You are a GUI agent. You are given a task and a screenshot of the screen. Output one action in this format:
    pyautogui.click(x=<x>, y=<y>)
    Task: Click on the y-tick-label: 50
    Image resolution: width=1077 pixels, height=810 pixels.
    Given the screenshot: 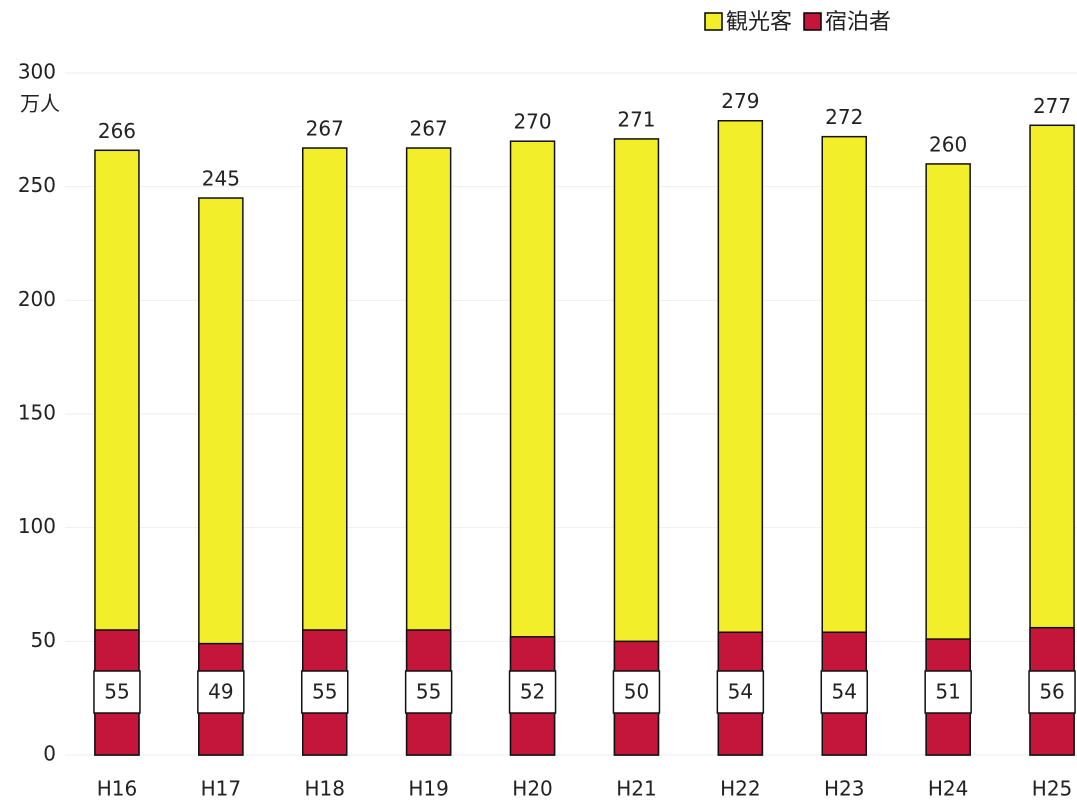 What is the action you would take?
    pyautogui.click(x=43, y=640)
    